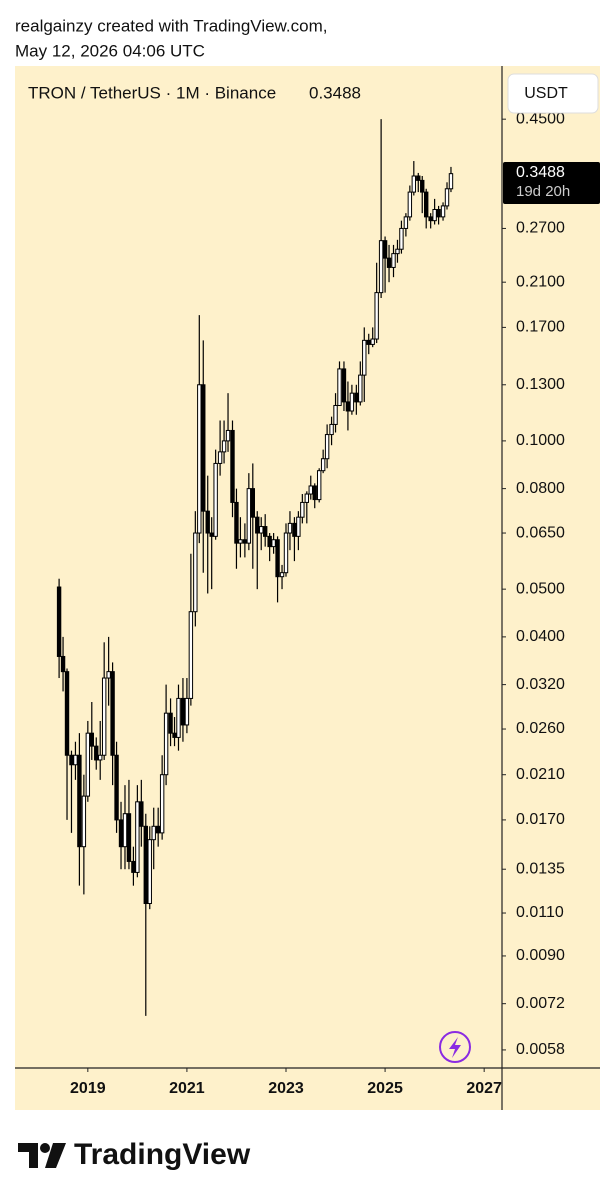 This screenshot has height=1200, width=615. Describe the element at coordinates (540, 281) in the screenshot. I see `y-tick-label: 0.2100` at that location.